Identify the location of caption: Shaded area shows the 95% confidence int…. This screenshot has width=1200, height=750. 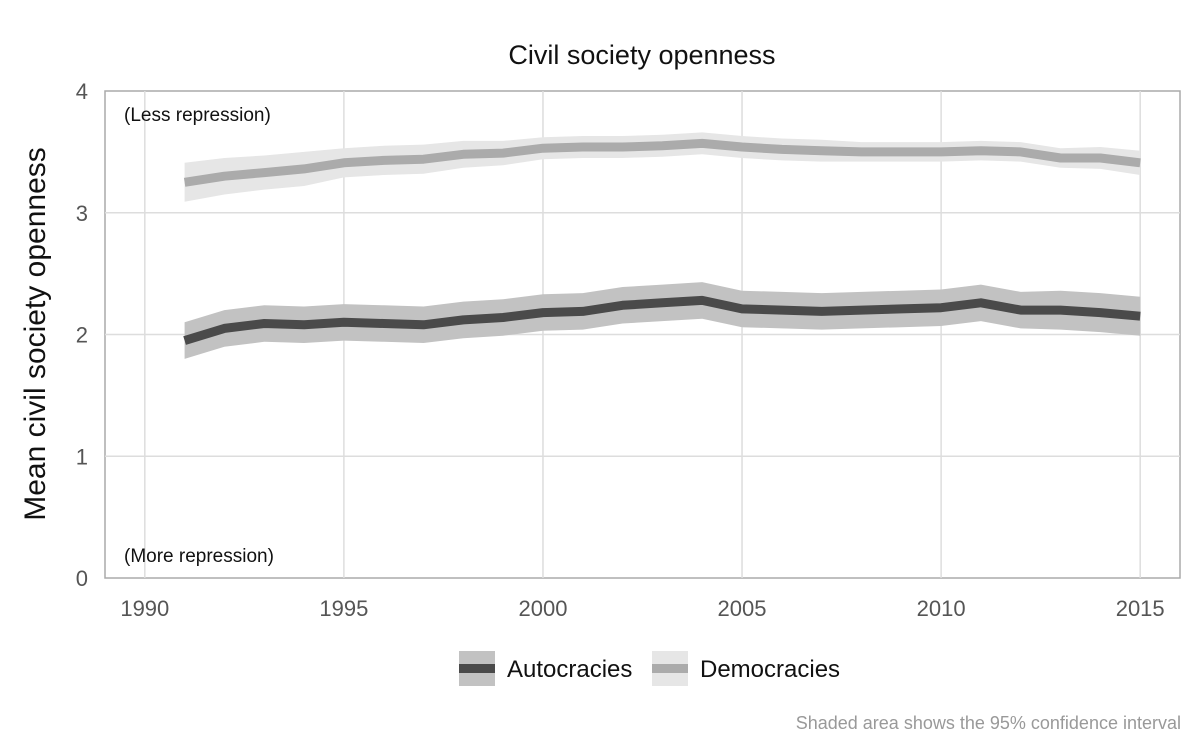
(988, 723).